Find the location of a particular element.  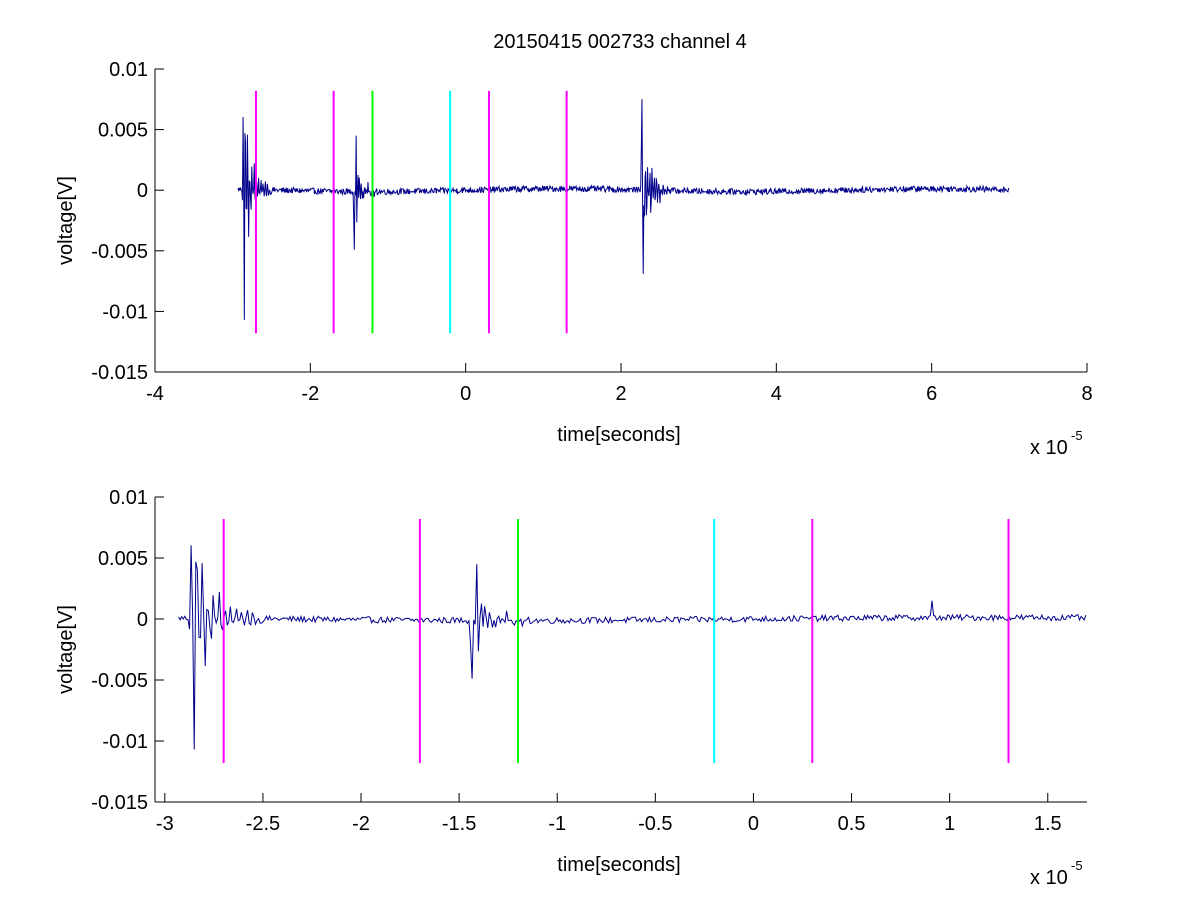

x-tick-label: -1 is located at coordinates (557, 824).